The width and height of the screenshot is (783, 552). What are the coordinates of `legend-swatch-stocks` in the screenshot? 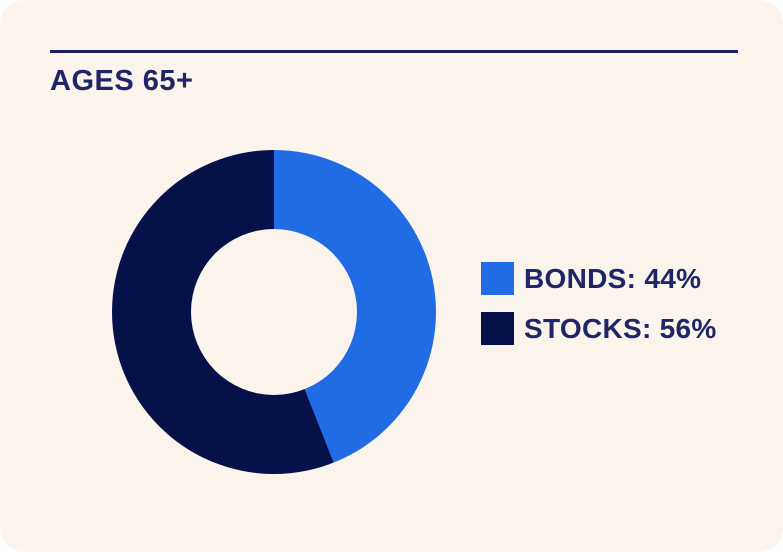 It's located at (497, 328).